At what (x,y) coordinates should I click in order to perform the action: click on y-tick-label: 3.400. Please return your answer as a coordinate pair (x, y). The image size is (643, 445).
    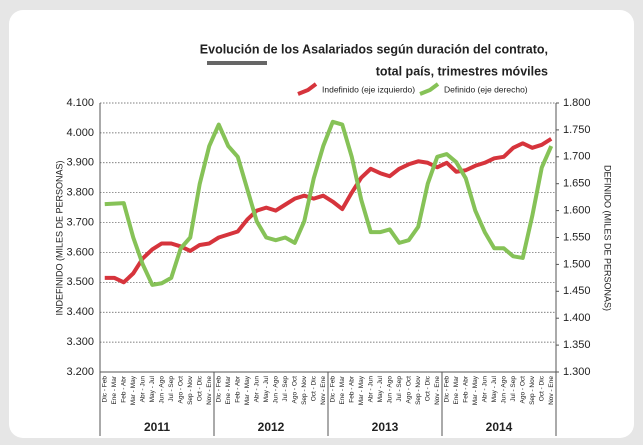
    Looking at the image, I should click on (80, 312).